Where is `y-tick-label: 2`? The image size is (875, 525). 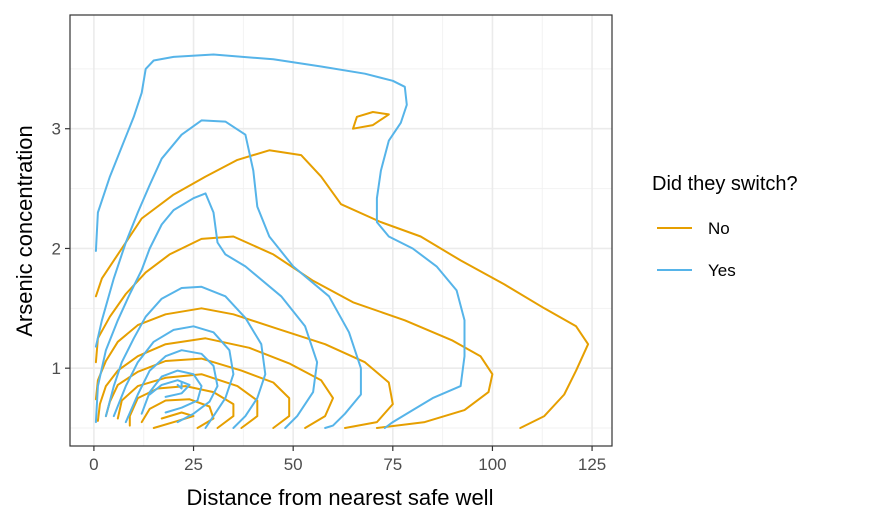 y-tick-label: 2 is located at coordinates (56, 248).